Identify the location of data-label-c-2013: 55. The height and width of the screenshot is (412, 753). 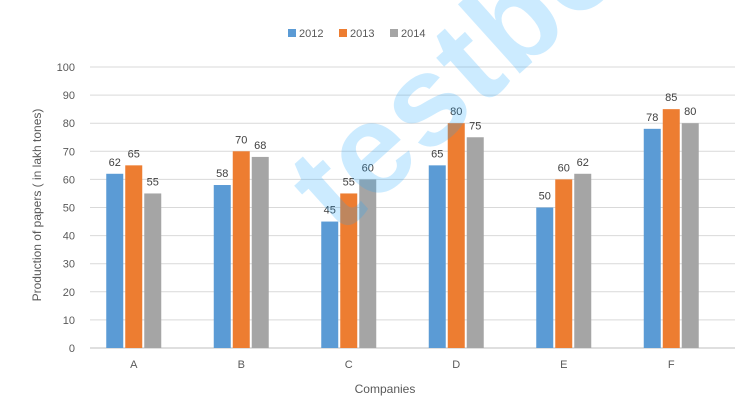
(349, 182).